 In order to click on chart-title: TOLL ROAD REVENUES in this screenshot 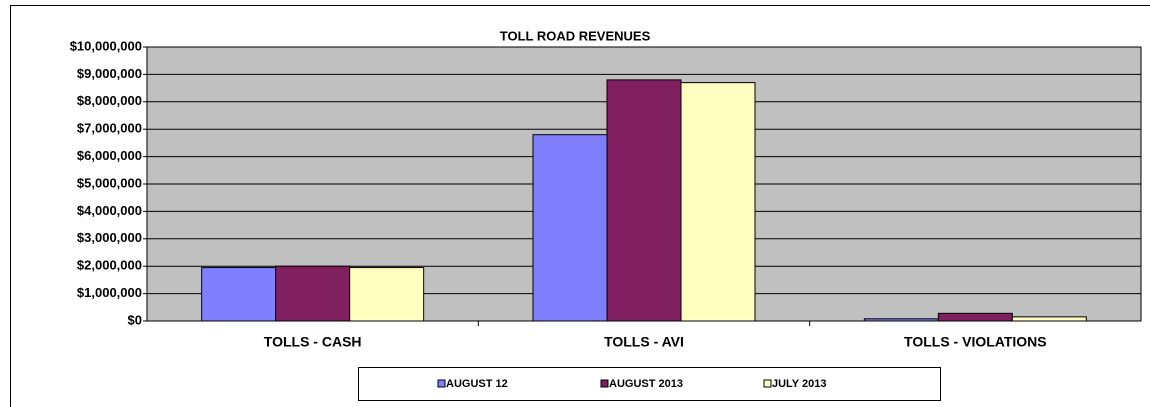, I will do `click(575, 35)`.